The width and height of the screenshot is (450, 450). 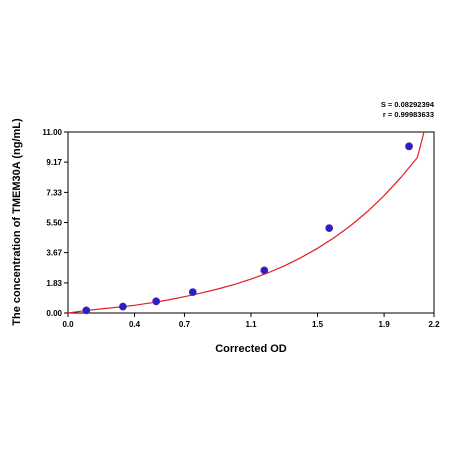 I want to click on x-tick-label: 1.5, so click(x=318, y=324).